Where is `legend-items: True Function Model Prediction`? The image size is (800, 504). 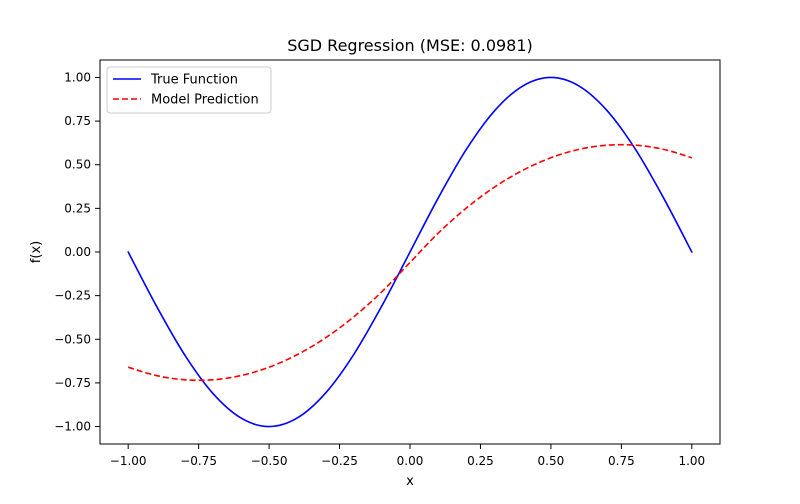 legend-items: True Function Model Prediction is located at coordinates (186, 90).